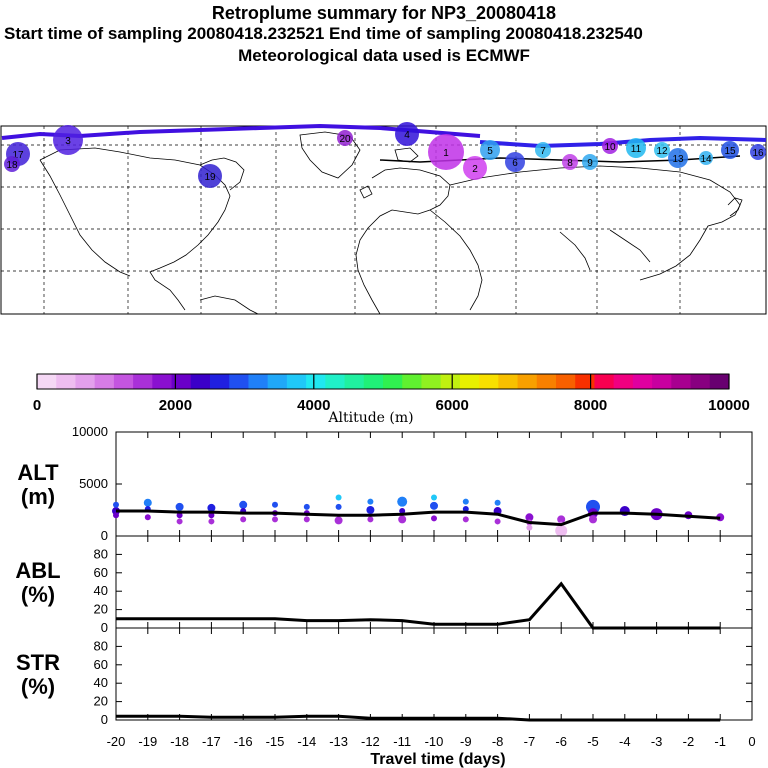 The height and width of the screenshot is (768, 768). I want to click on x-tick-label: 0, so click(751, 741).